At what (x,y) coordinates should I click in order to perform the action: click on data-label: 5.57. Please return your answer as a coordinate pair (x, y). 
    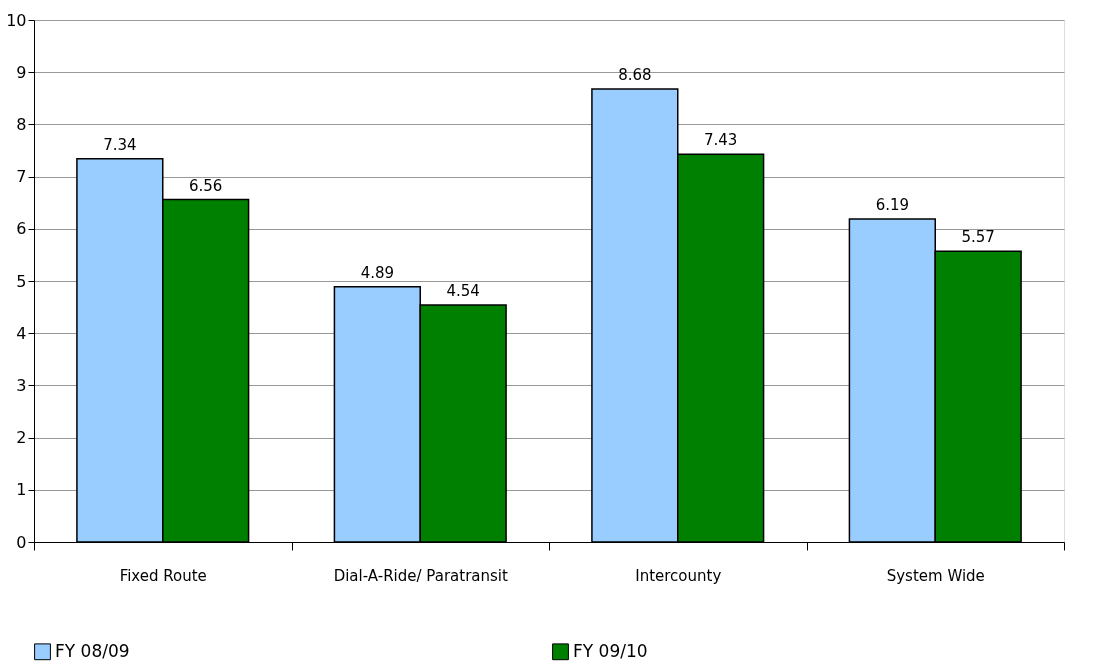
    Looking at the image, I should click on (978, 237).